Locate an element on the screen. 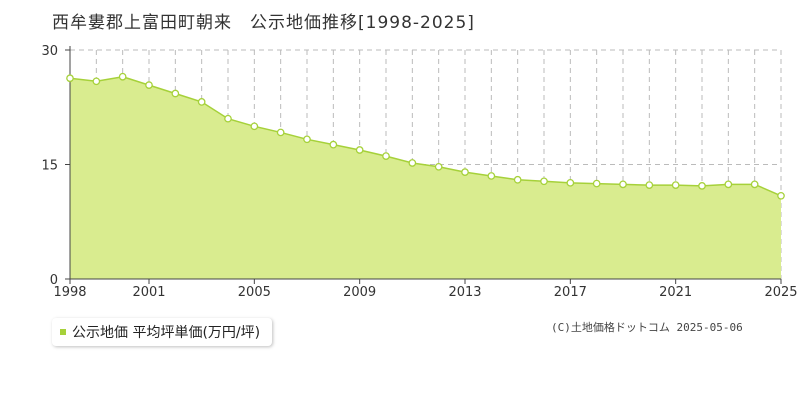 The height and width of the screenshot is (400, 800). x-tick-label: 2005 is located at coordinates (254, 292).